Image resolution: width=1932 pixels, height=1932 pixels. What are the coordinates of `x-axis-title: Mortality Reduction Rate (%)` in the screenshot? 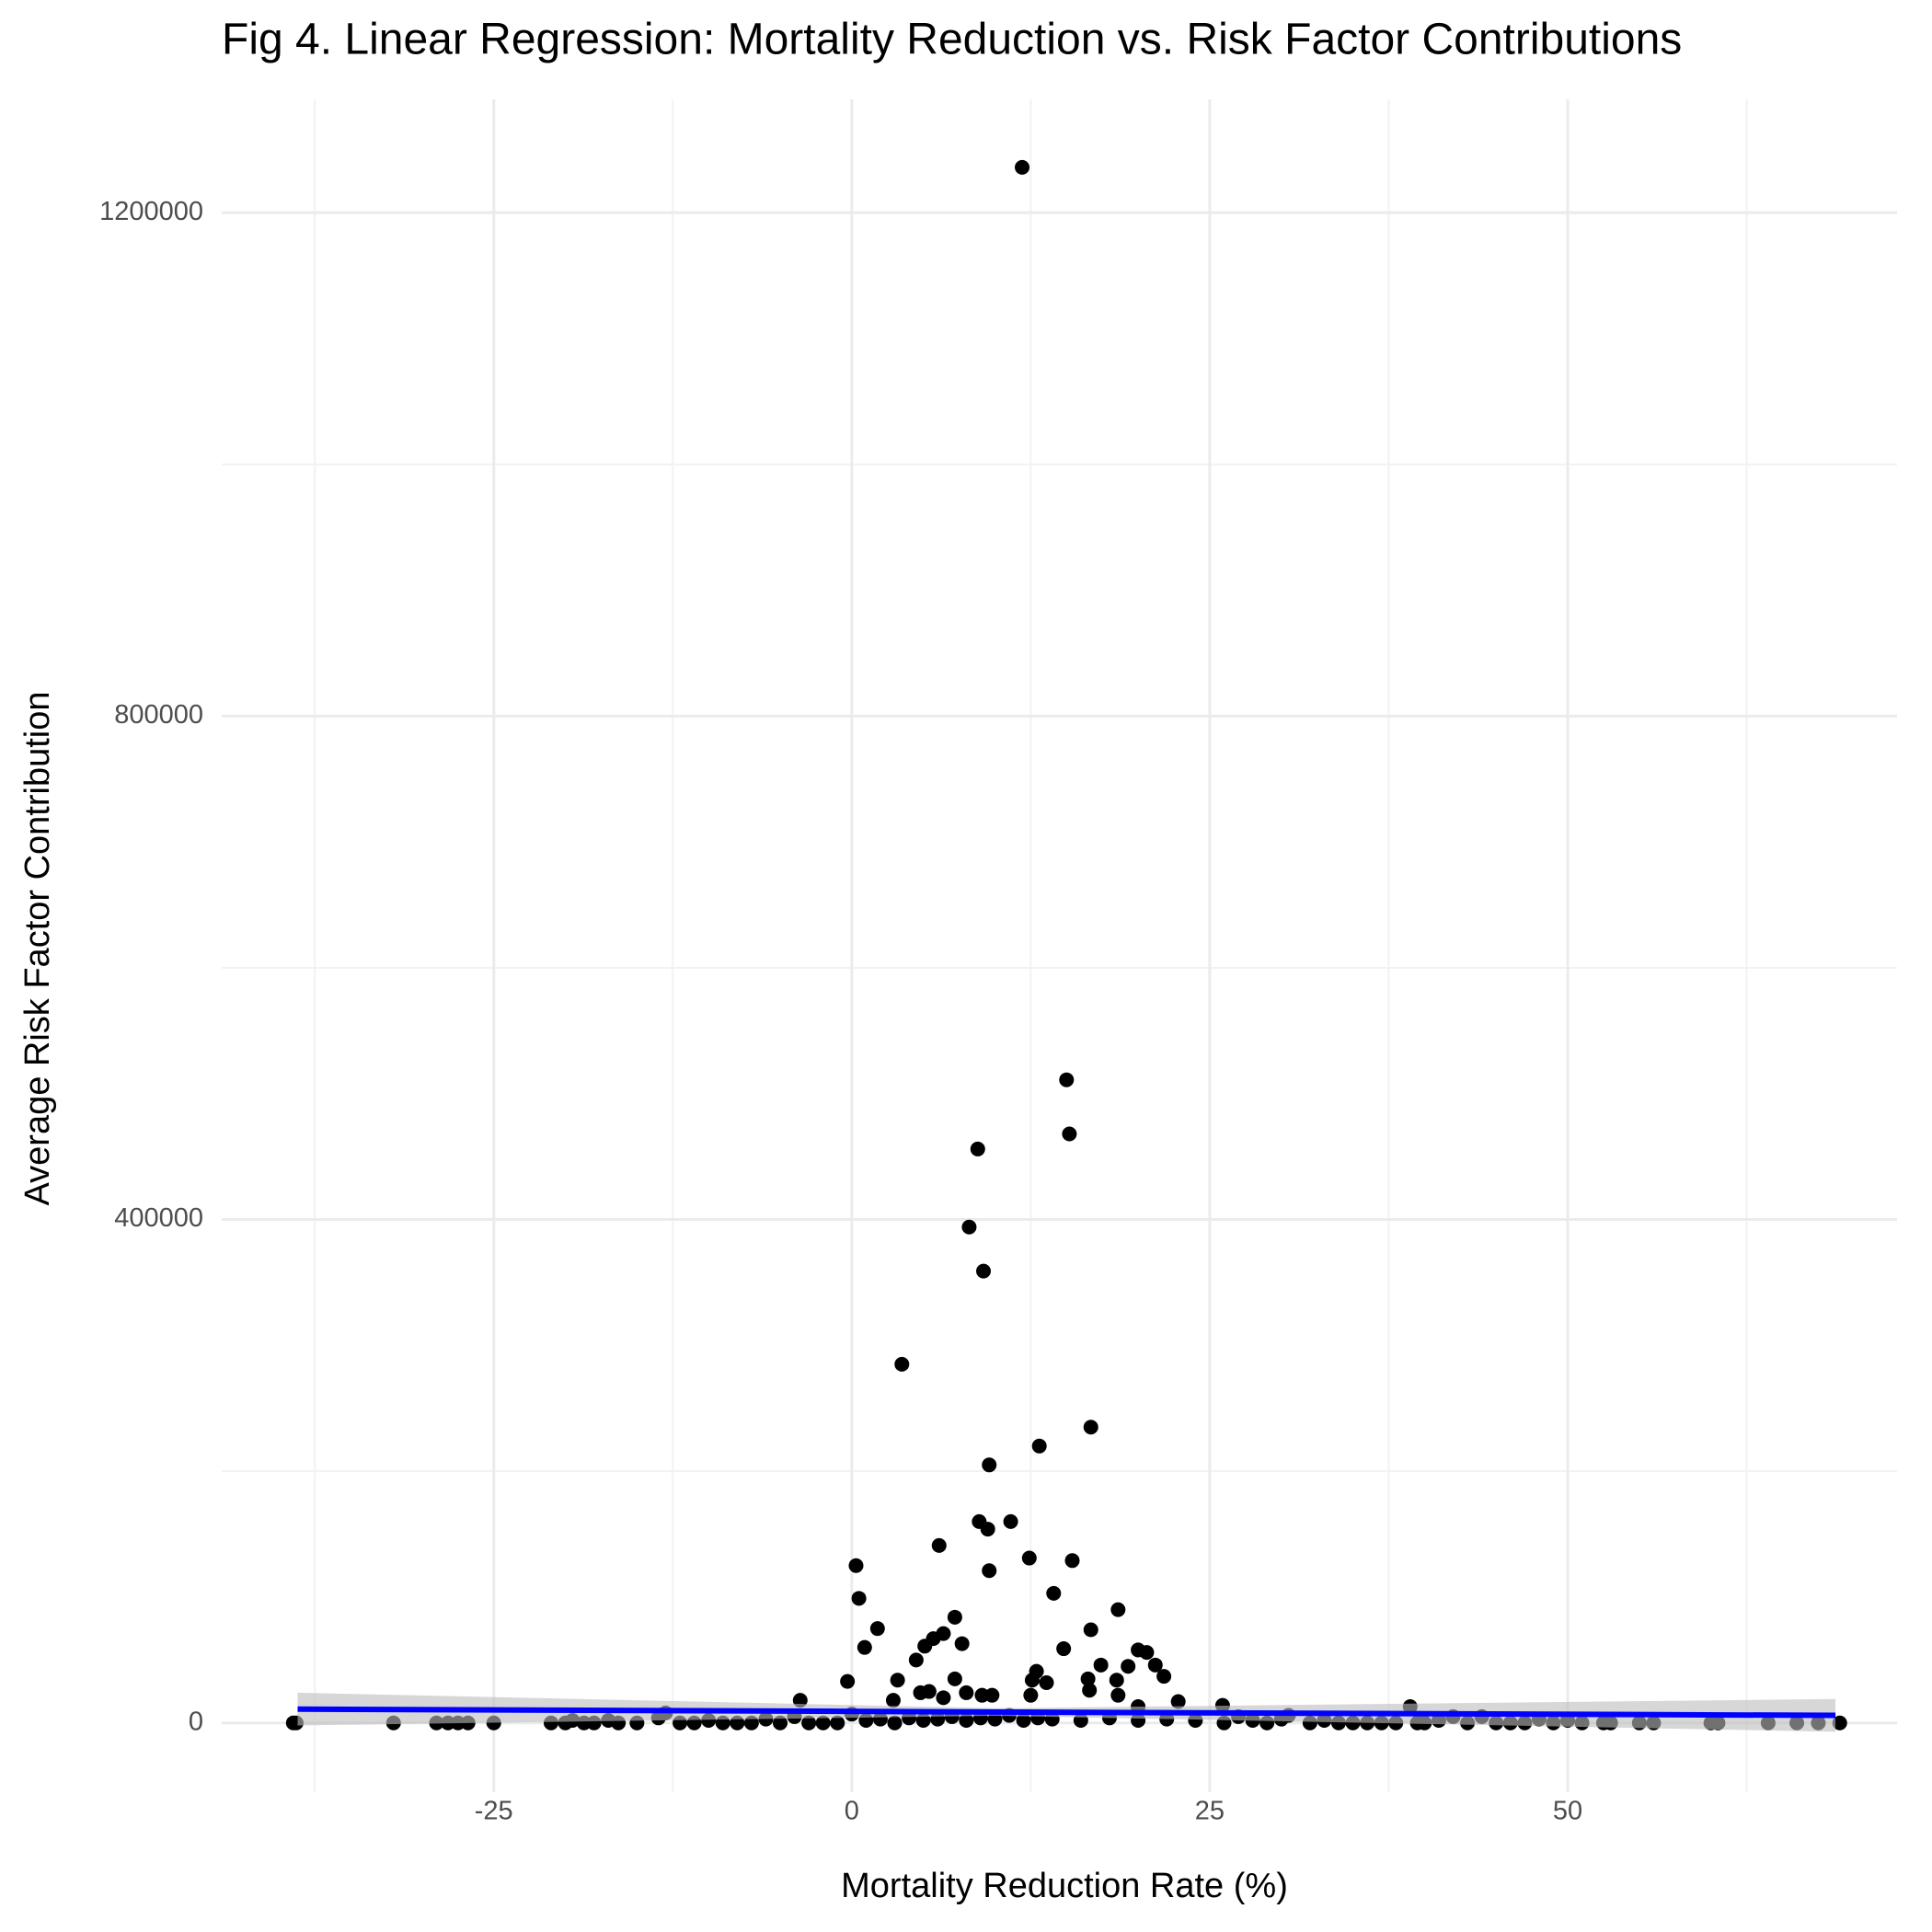 It's located at (1064, 1886).